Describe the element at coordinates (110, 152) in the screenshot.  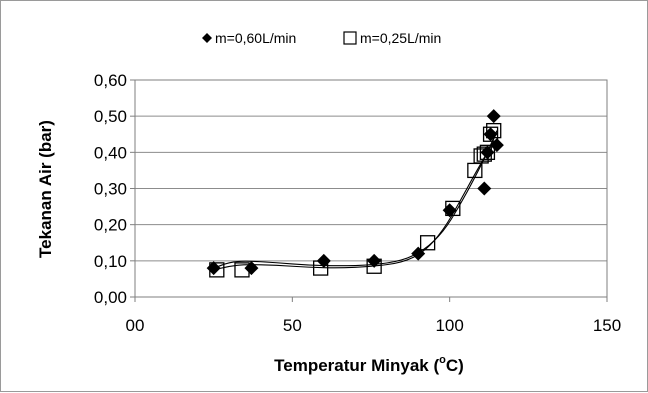
I see `y-tick-label: 0,40` at that location.